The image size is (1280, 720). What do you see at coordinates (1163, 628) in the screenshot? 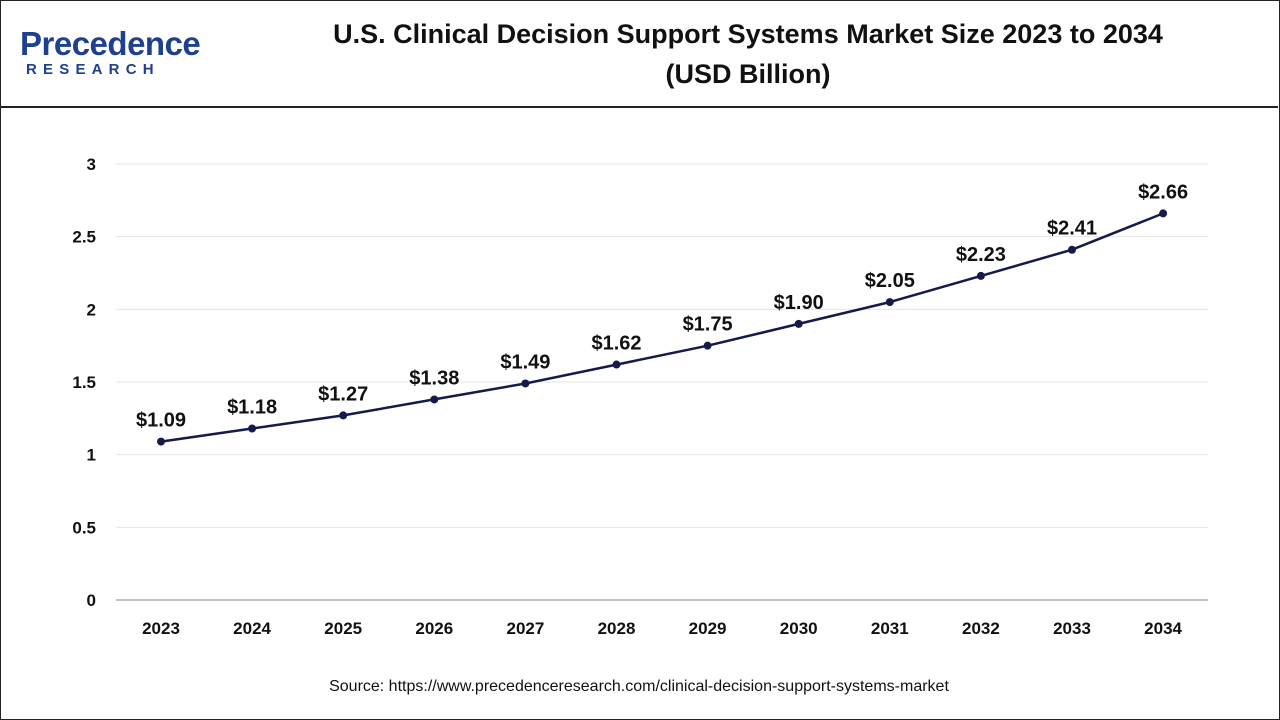
I see `x-tick-label: 2034` at bounding box center [1163, 628].